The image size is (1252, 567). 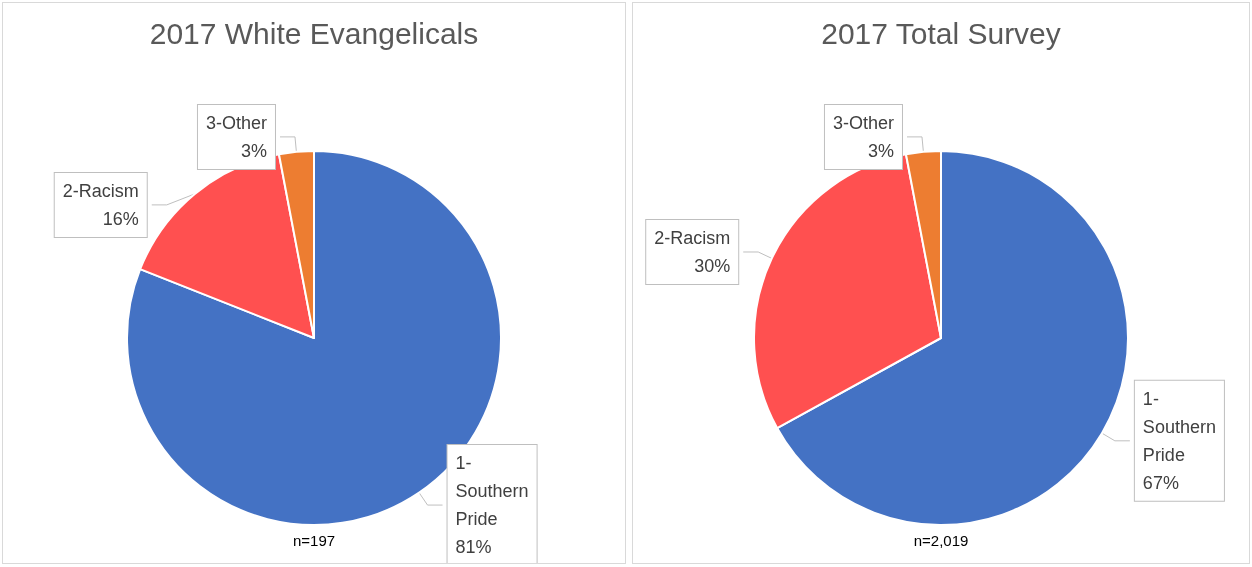 What do you see at coordinates (1160, 482) in the screenshot?
I see `data-label: 67%` at bounding box center [1160, 482].